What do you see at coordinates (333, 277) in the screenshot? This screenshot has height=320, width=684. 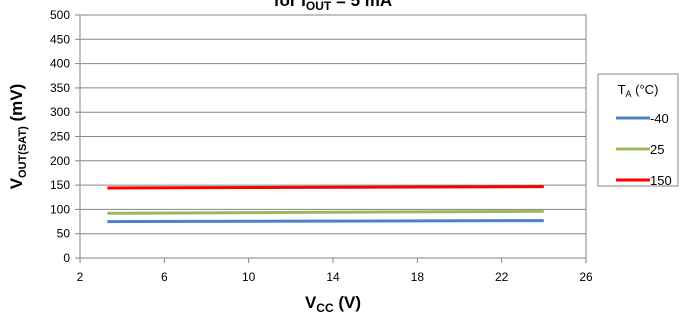 I see `x-tick-label: 14` at bounding box center [333, 277].